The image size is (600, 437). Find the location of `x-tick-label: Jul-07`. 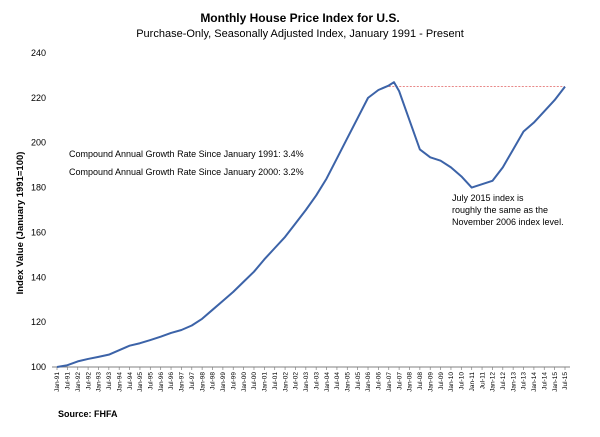

x-tick-label: Jul-07 is located at coordinates (399, 381).